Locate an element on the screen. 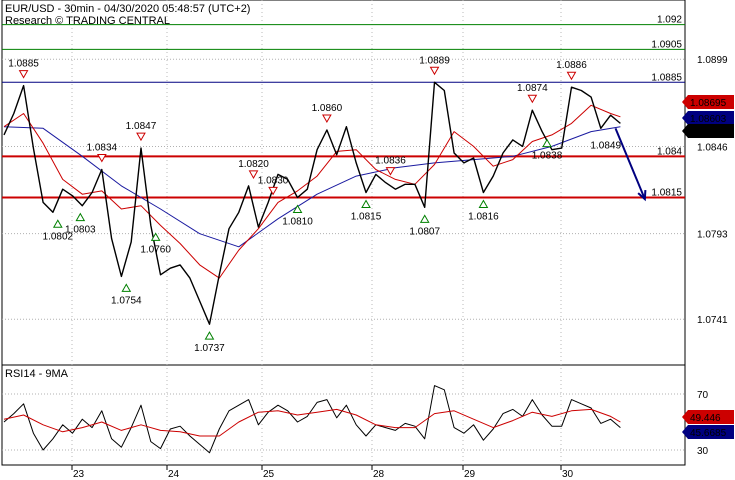 Image resolution: width=735 pixels, height=480 pixels. last-value-badge-text: 1.08603 is located at coordinates (708, 119).